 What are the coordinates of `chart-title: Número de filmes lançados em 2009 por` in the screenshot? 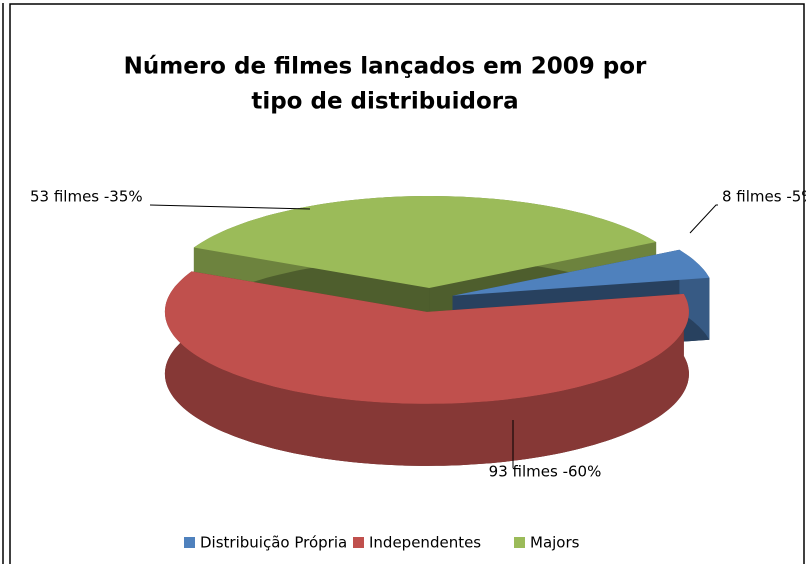 It's located at (385, 67).